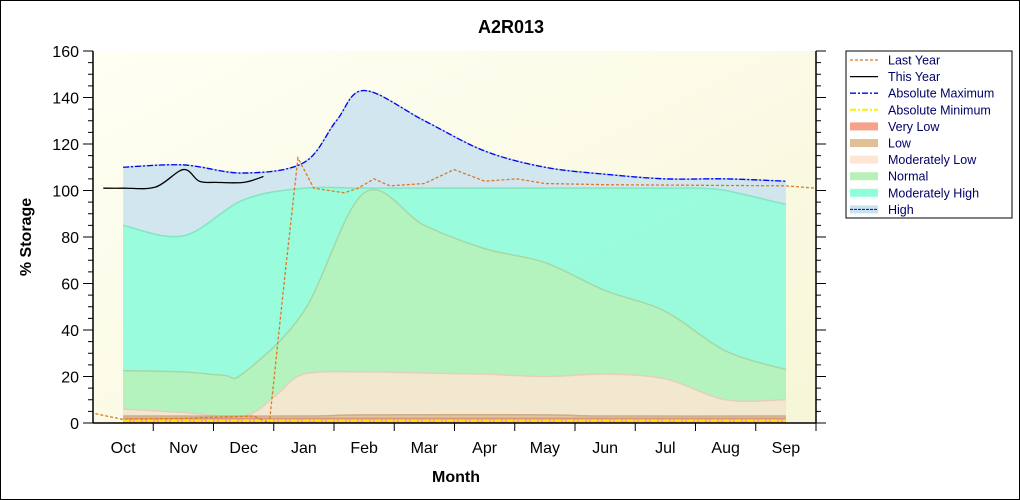  Describe the element at coordinates (900, 144) in the screenshot. I see `legend-label: Low` at that location.